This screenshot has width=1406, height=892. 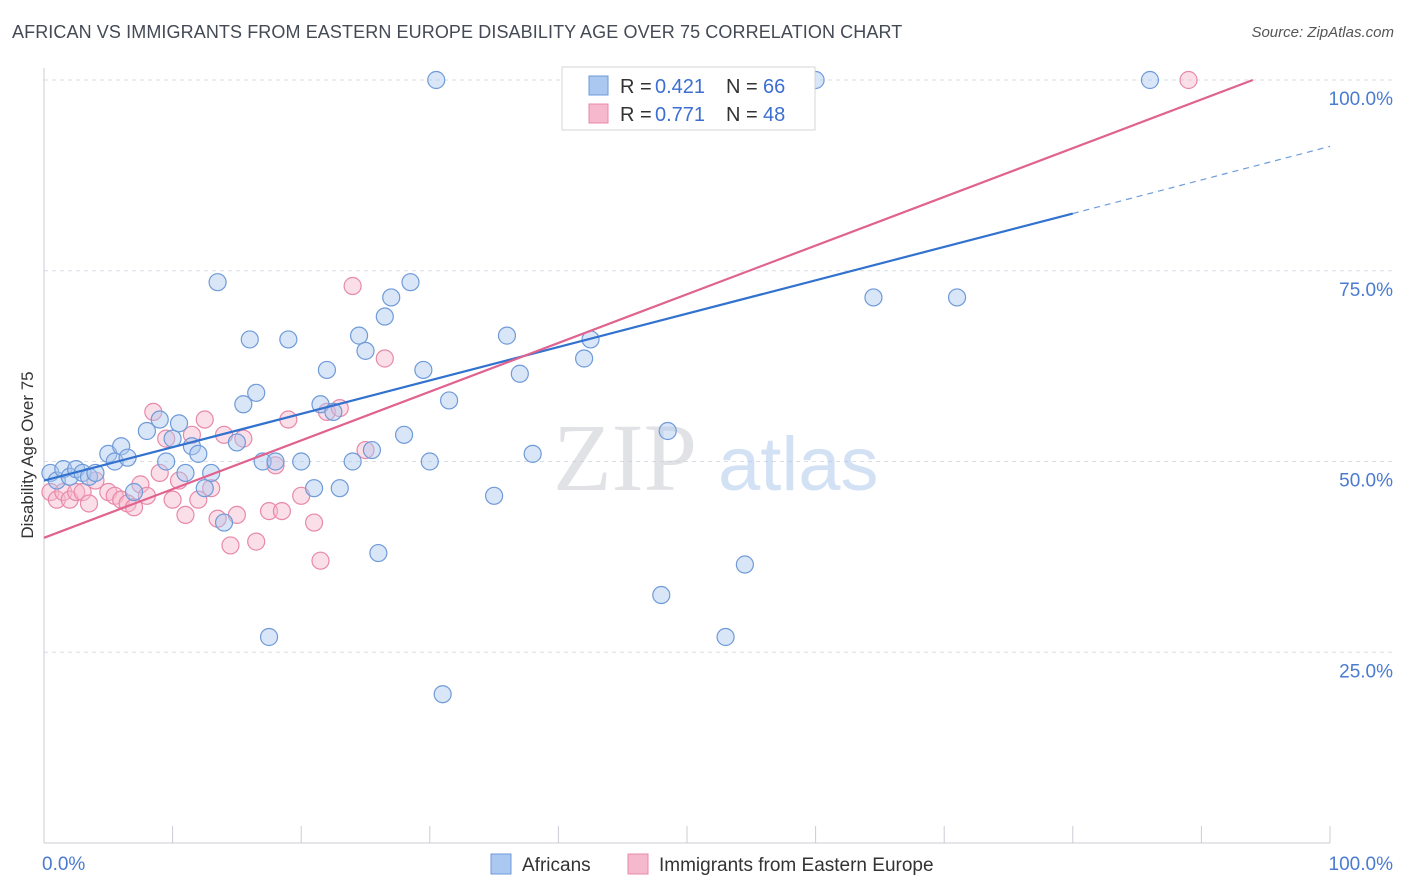 What do you see at coordinates (1361, 864) in the screenshot?
I see `x-tick-label-max: 100.0%` at bounding box center [1361, 864].